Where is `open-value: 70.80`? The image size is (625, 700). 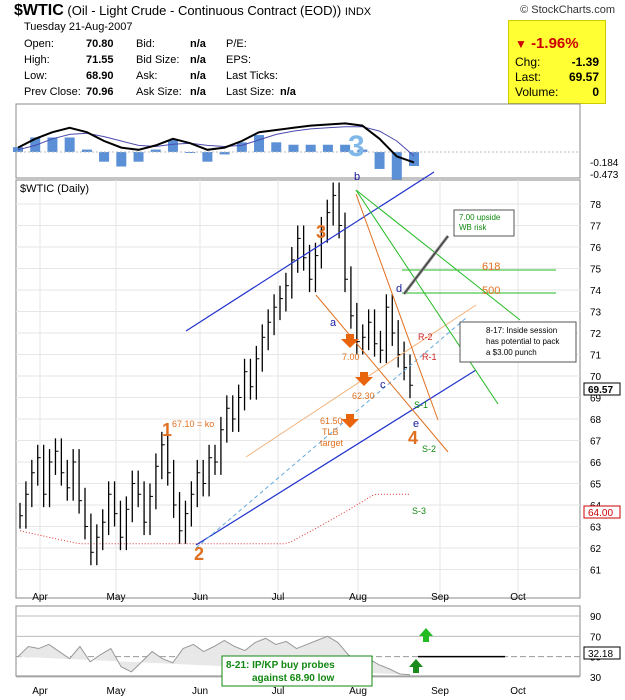 open-value: 70.80 is located at coordinates (100, 44).